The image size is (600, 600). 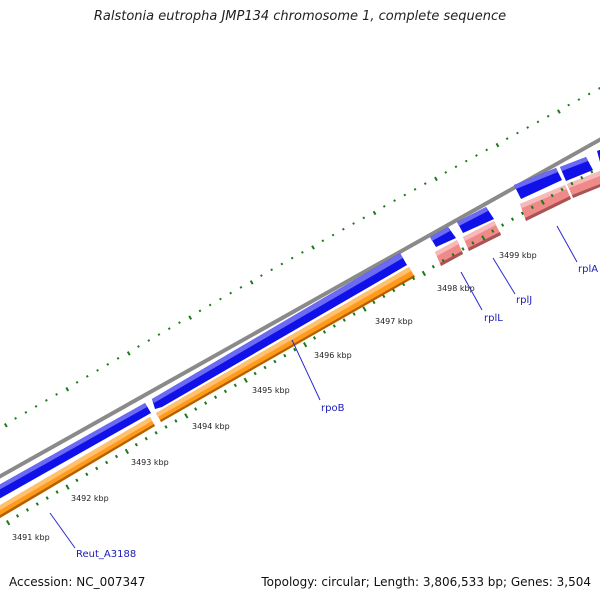 I want to click on gene-next-cds, so click(x=580, y=164).